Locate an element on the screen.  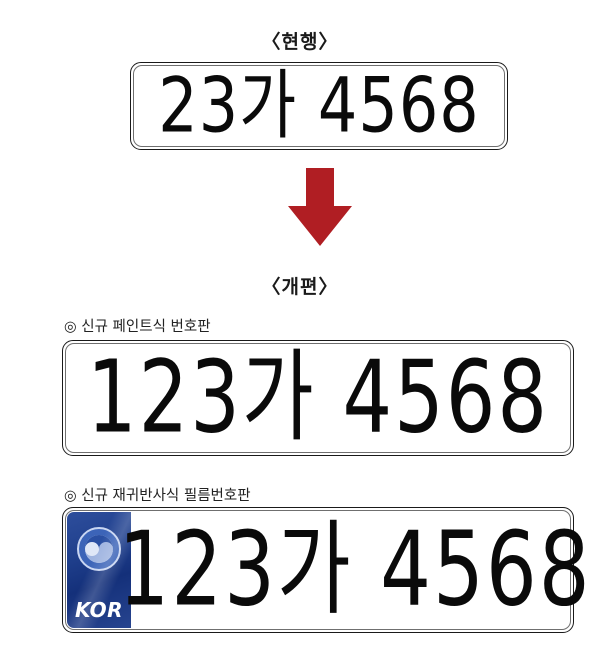
paint-plate-number: 123가 4568 is located at coordinates (318, 398).